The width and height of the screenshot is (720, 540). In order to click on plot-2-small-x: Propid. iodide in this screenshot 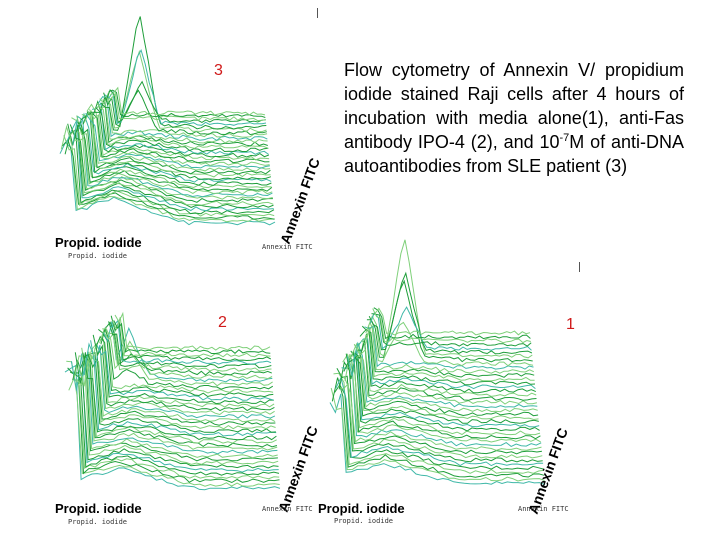, I will do `click(98, 522)`.